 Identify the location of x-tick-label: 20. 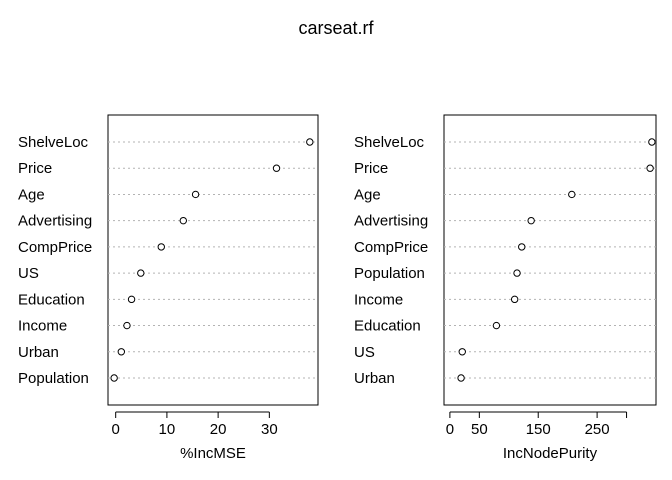
(218, 429).